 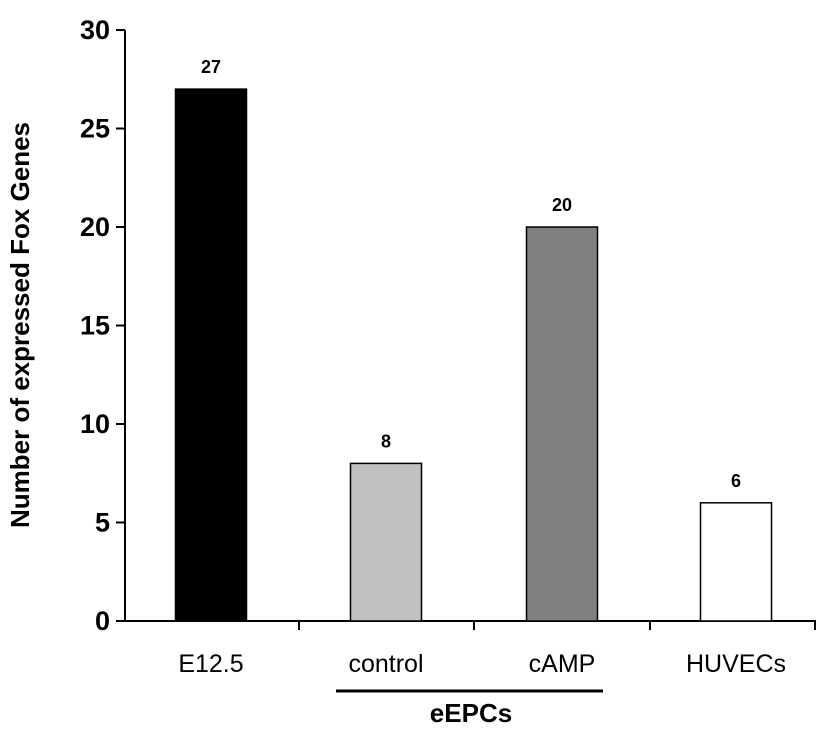 What do you see at coordinates (211, 67) in the screenshot?
I see `bar-value-label: 27` at bounding box center [211, 67].